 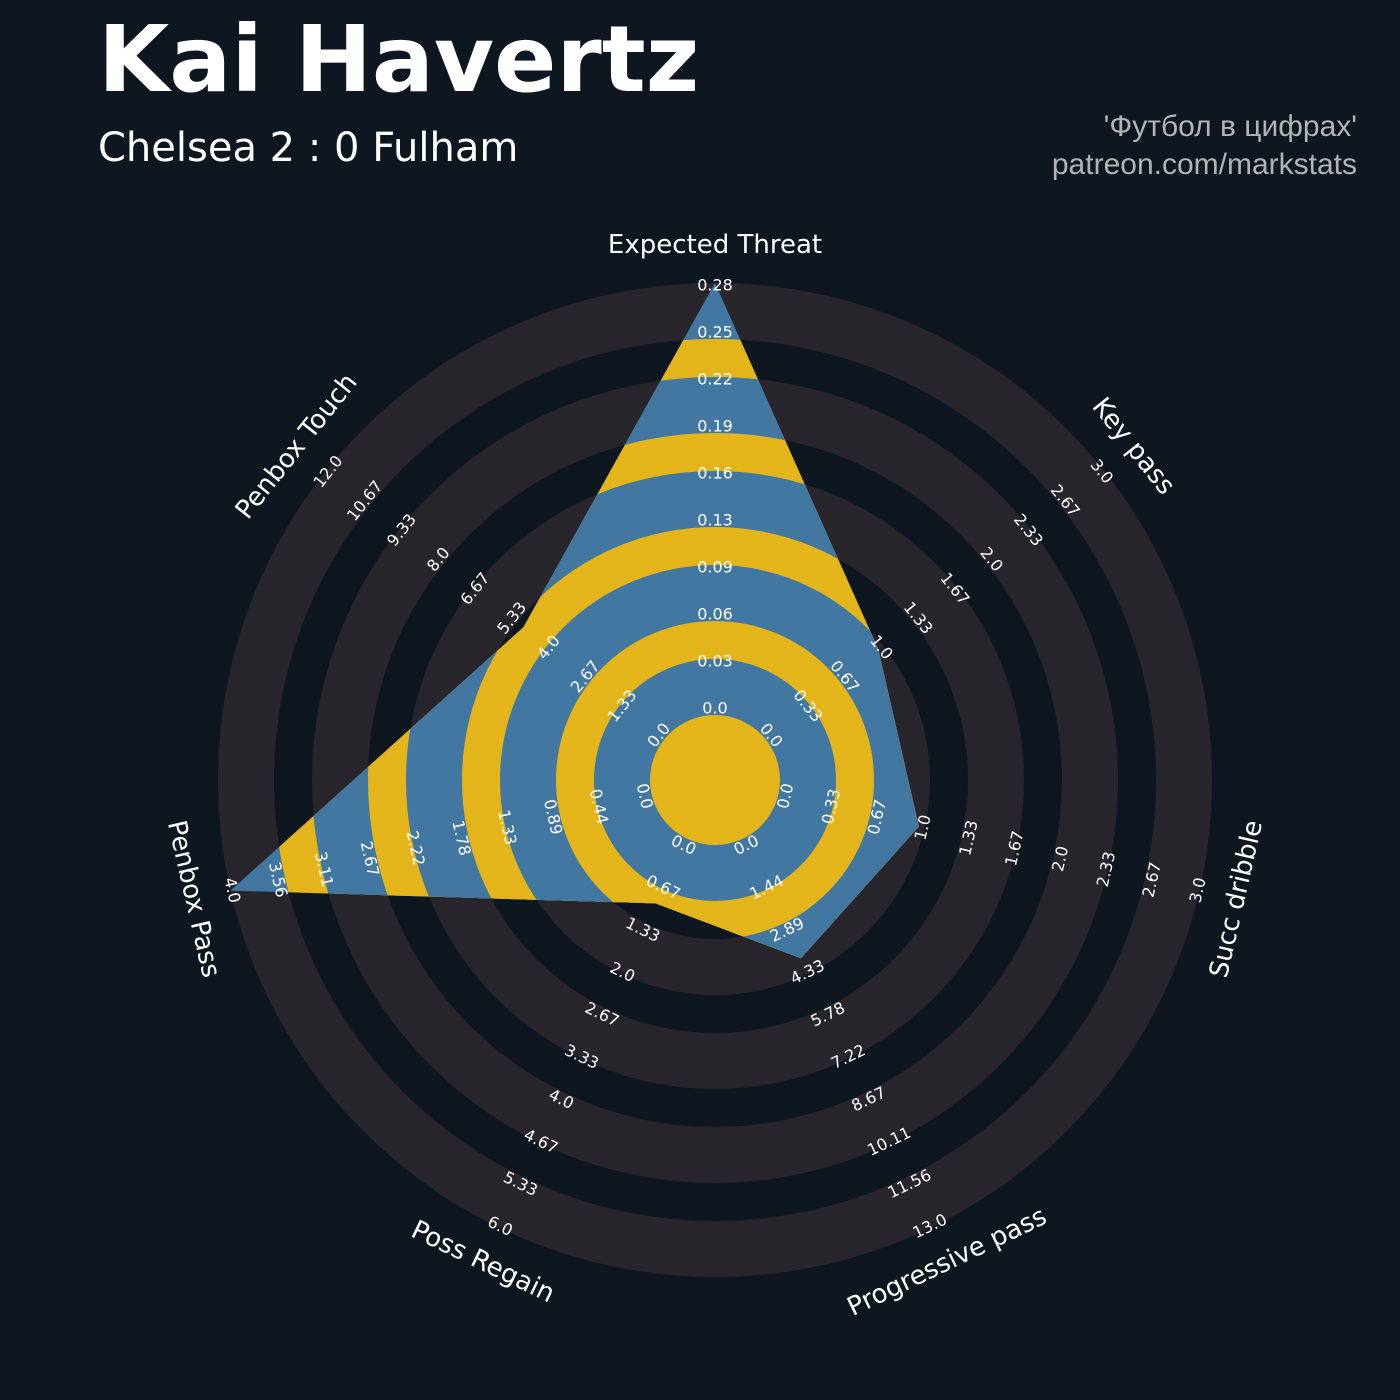 What do you see at coordinates (715, 520) in the screenshot?
I see `tick-label: 0.13` at bounding box center [715, 520].